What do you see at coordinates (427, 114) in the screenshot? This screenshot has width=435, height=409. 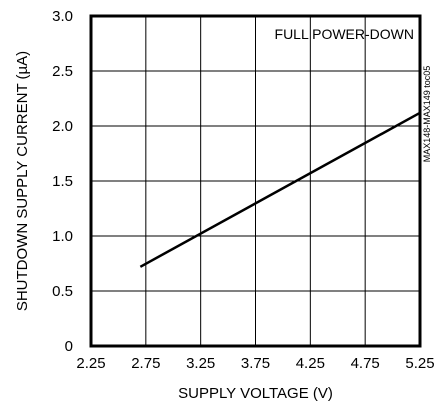 I see `figure-id-label: MAX148-MAX149 toc05` at bounding box center [427, 114].